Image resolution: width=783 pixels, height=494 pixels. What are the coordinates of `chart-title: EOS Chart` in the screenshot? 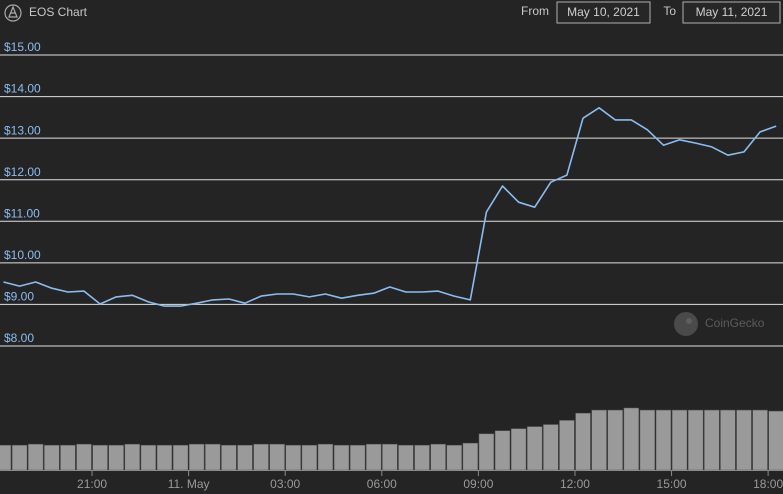 It's located at (58, 12).